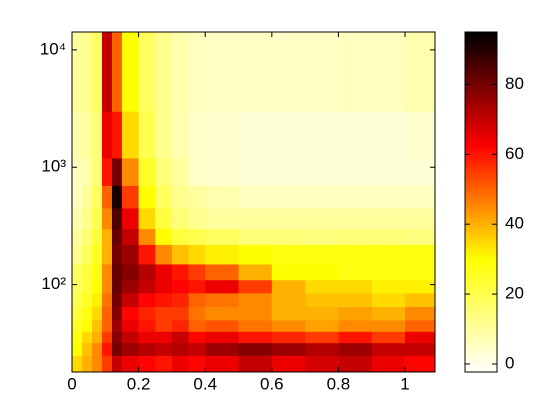  What do you see at coordinates (272, 383) in the screenshot?
I see `x-tick-label: 0.6` at bounding box center [272, 383].